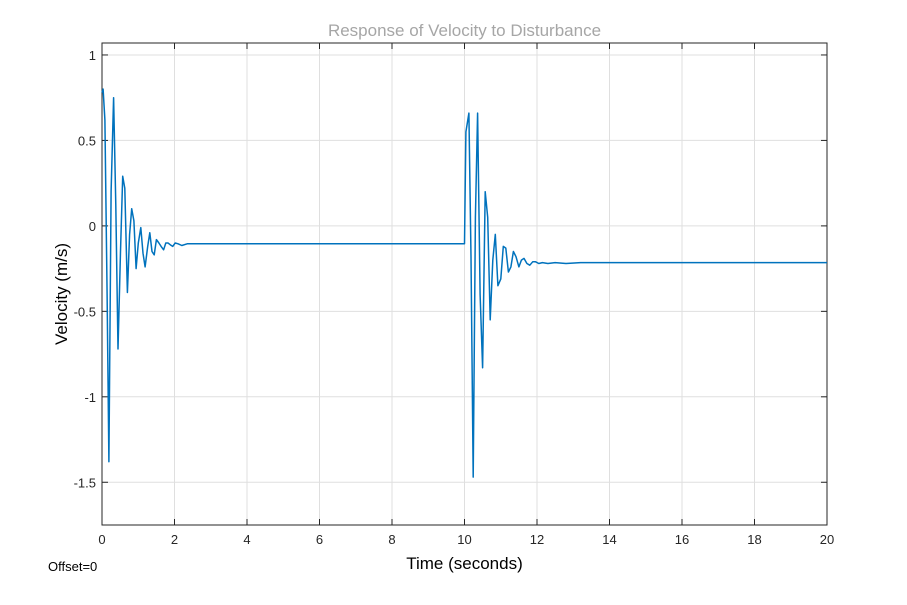 The height and width of the screenshot is (605, 907). Describe the element at coordinates (609, 539) in the screenshot. I see `x-tick-label: 14` at that location.